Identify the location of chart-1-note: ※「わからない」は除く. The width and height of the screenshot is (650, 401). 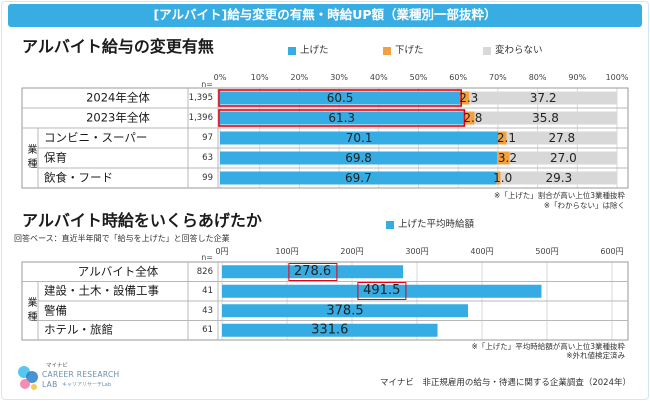
(584, 205).